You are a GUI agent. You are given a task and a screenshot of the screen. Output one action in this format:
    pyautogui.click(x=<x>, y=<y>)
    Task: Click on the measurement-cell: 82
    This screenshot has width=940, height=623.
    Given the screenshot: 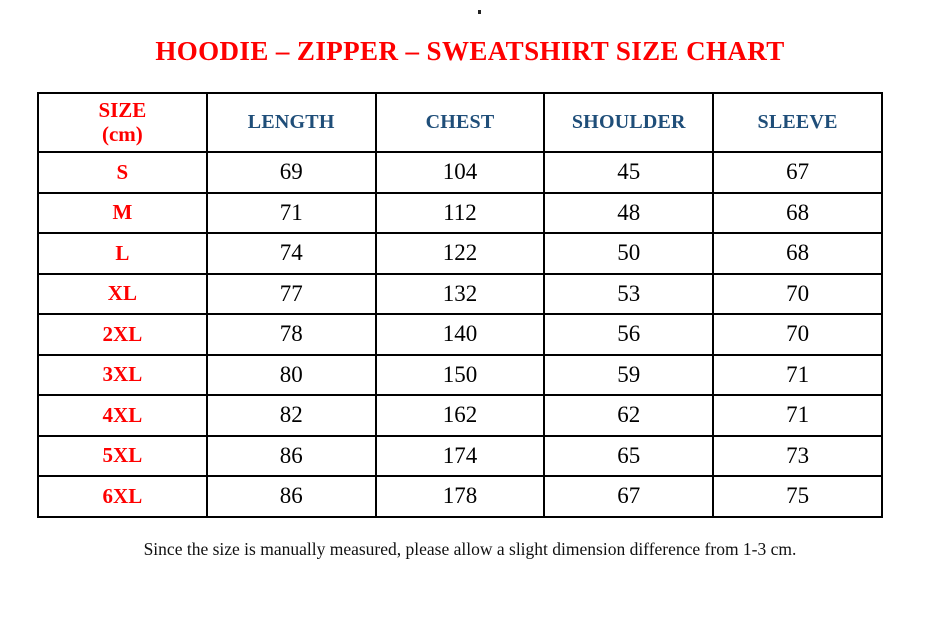 What is the action you would take?
    pyautogui.click(x=291, y=415)
    